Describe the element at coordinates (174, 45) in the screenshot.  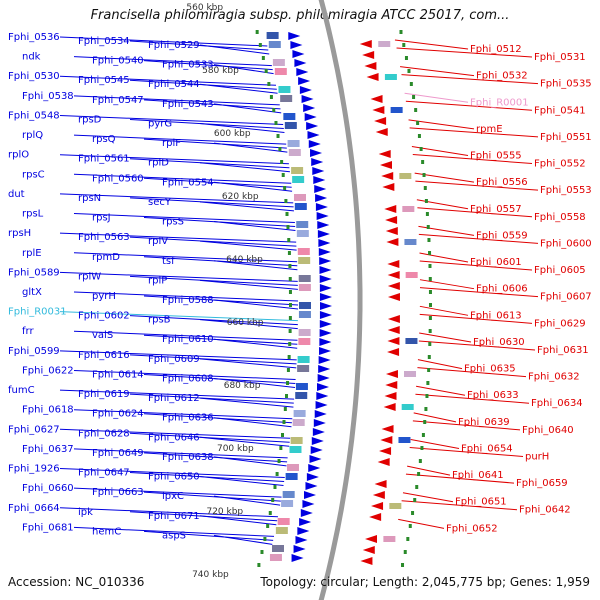
I see `left-gene-label: Fphi_0529` at that location.